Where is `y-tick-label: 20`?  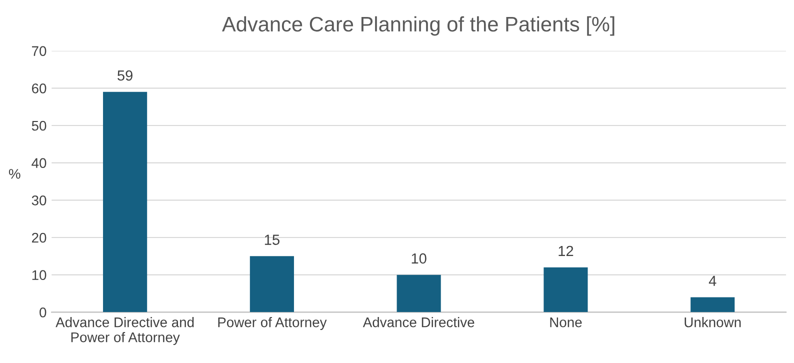 y-tick-label: 20 is located at coordinates (39, 237).